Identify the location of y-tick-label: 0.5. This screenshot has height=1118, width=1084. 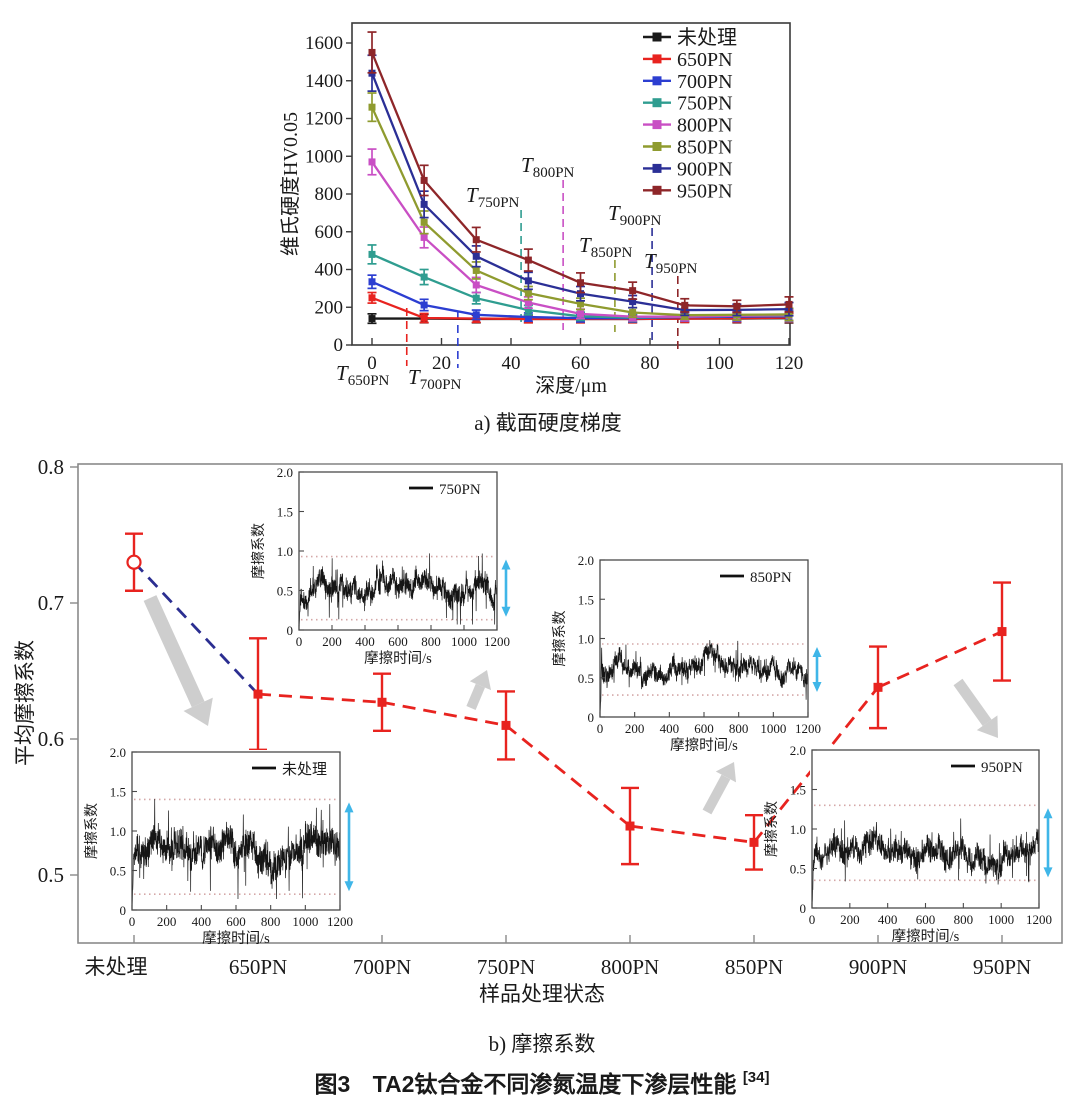
(51, 875).